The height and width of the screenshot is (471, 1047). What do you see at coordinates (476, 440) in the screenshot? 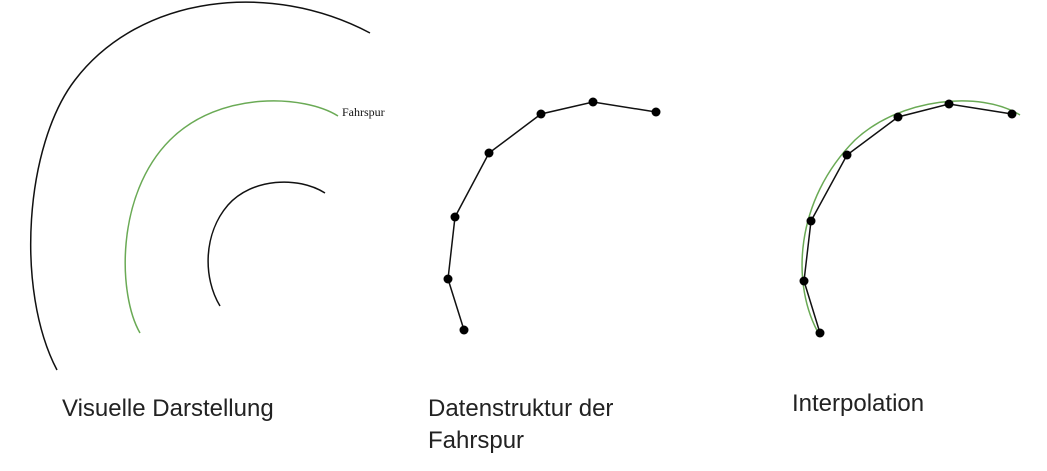
I see `caption-data-line-2: Fahrspur` at bounding box center [476, 440].